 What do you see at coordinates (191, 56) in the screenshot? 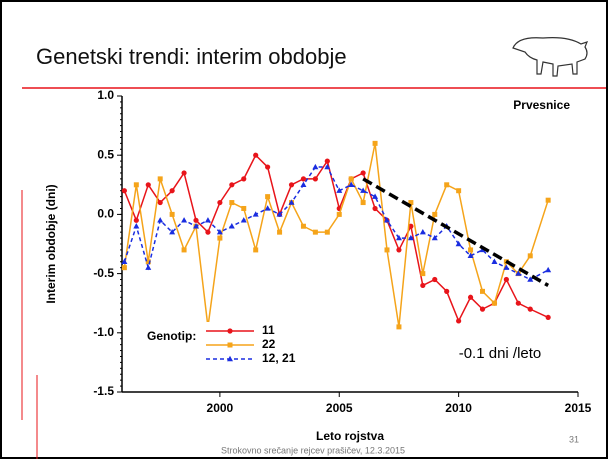
I see `slide-title: Genetski trendi: interim obdobje` at bounding box center [191, 56].